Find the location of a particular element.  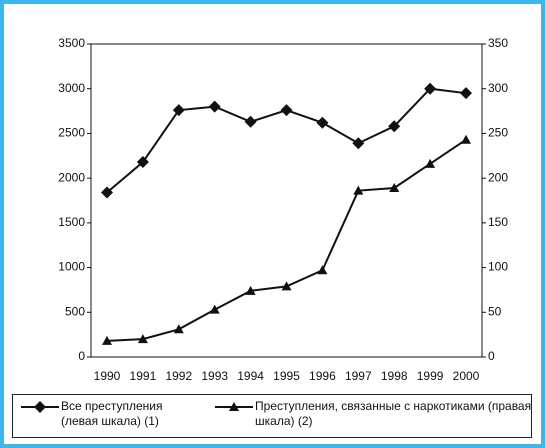

y2-tick-label: 350 is located at coordinates (498, 43).